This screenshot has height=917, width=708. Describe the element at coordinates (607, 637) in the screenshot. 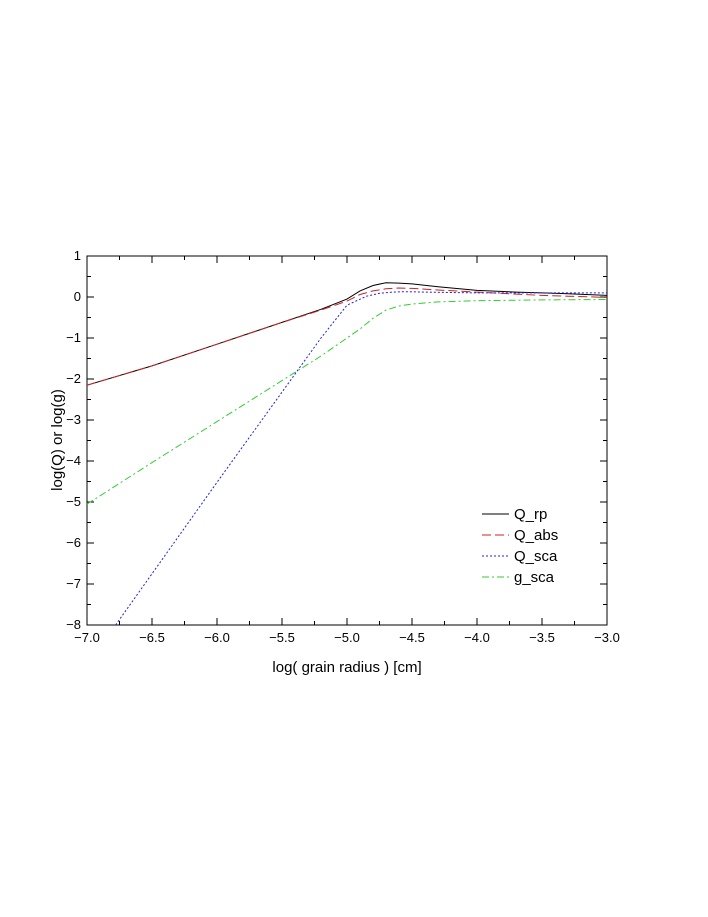

I see `x-tick-label: −3.0` at that location.